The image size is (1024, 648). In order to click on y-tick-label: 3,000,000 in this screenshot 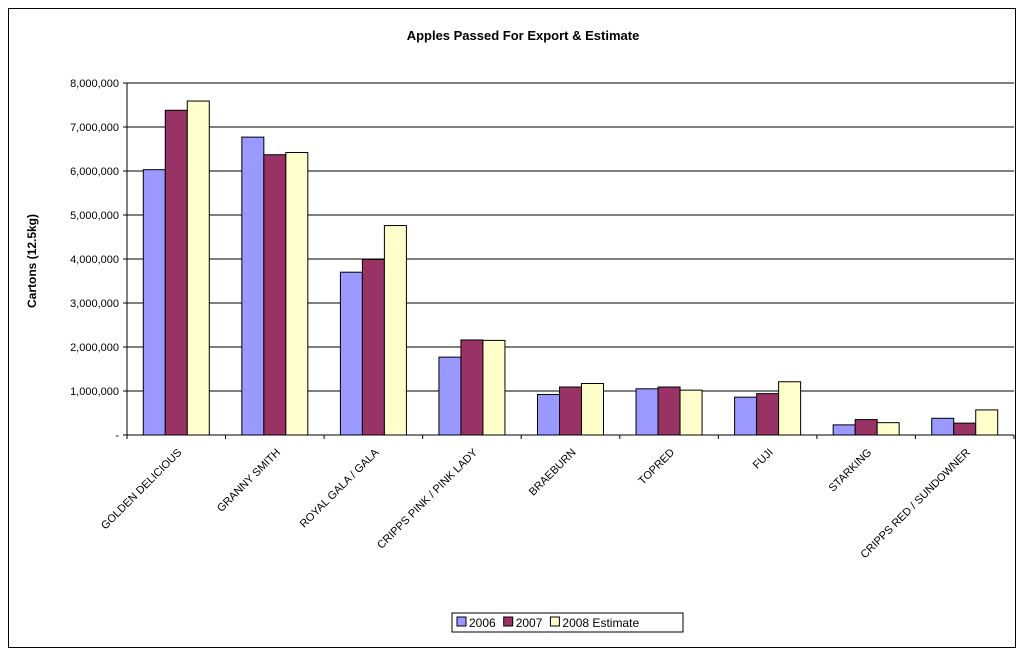, I will do `click(94, 304)`.